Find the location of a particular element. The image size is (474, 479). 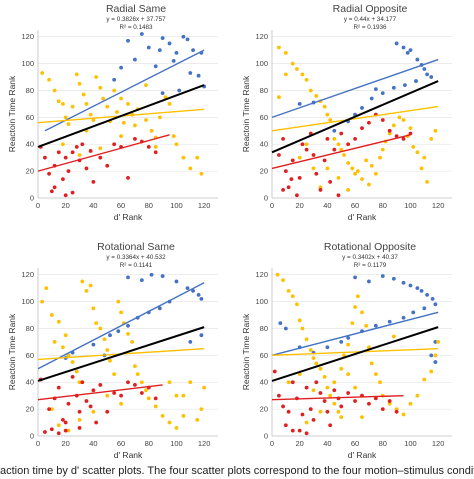

x-axis-label: d' Rank is located at coordinates (128, 455).